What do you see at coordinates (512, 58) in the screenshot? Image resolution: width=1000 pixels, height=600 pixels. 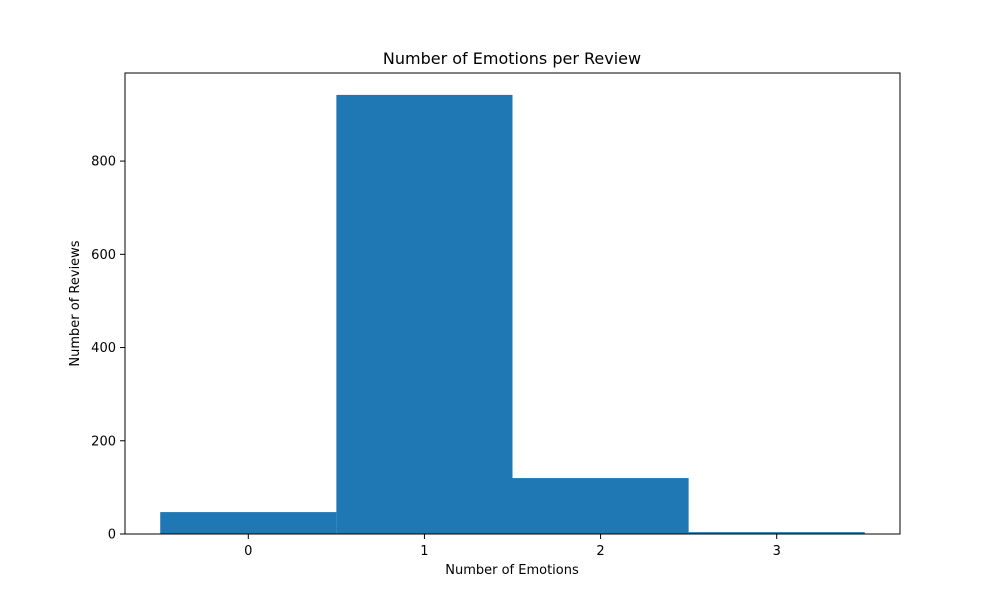 I see `chart-title: Number of Emotions per Review` at bounding box center [512, 58].